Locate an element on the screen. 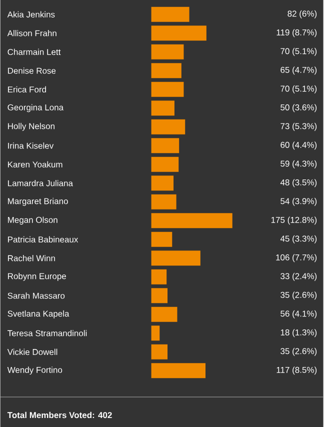 This screenshot has height=427, width=324. y-tick-label: Holly Nelson is located at coordinates (31, 126).